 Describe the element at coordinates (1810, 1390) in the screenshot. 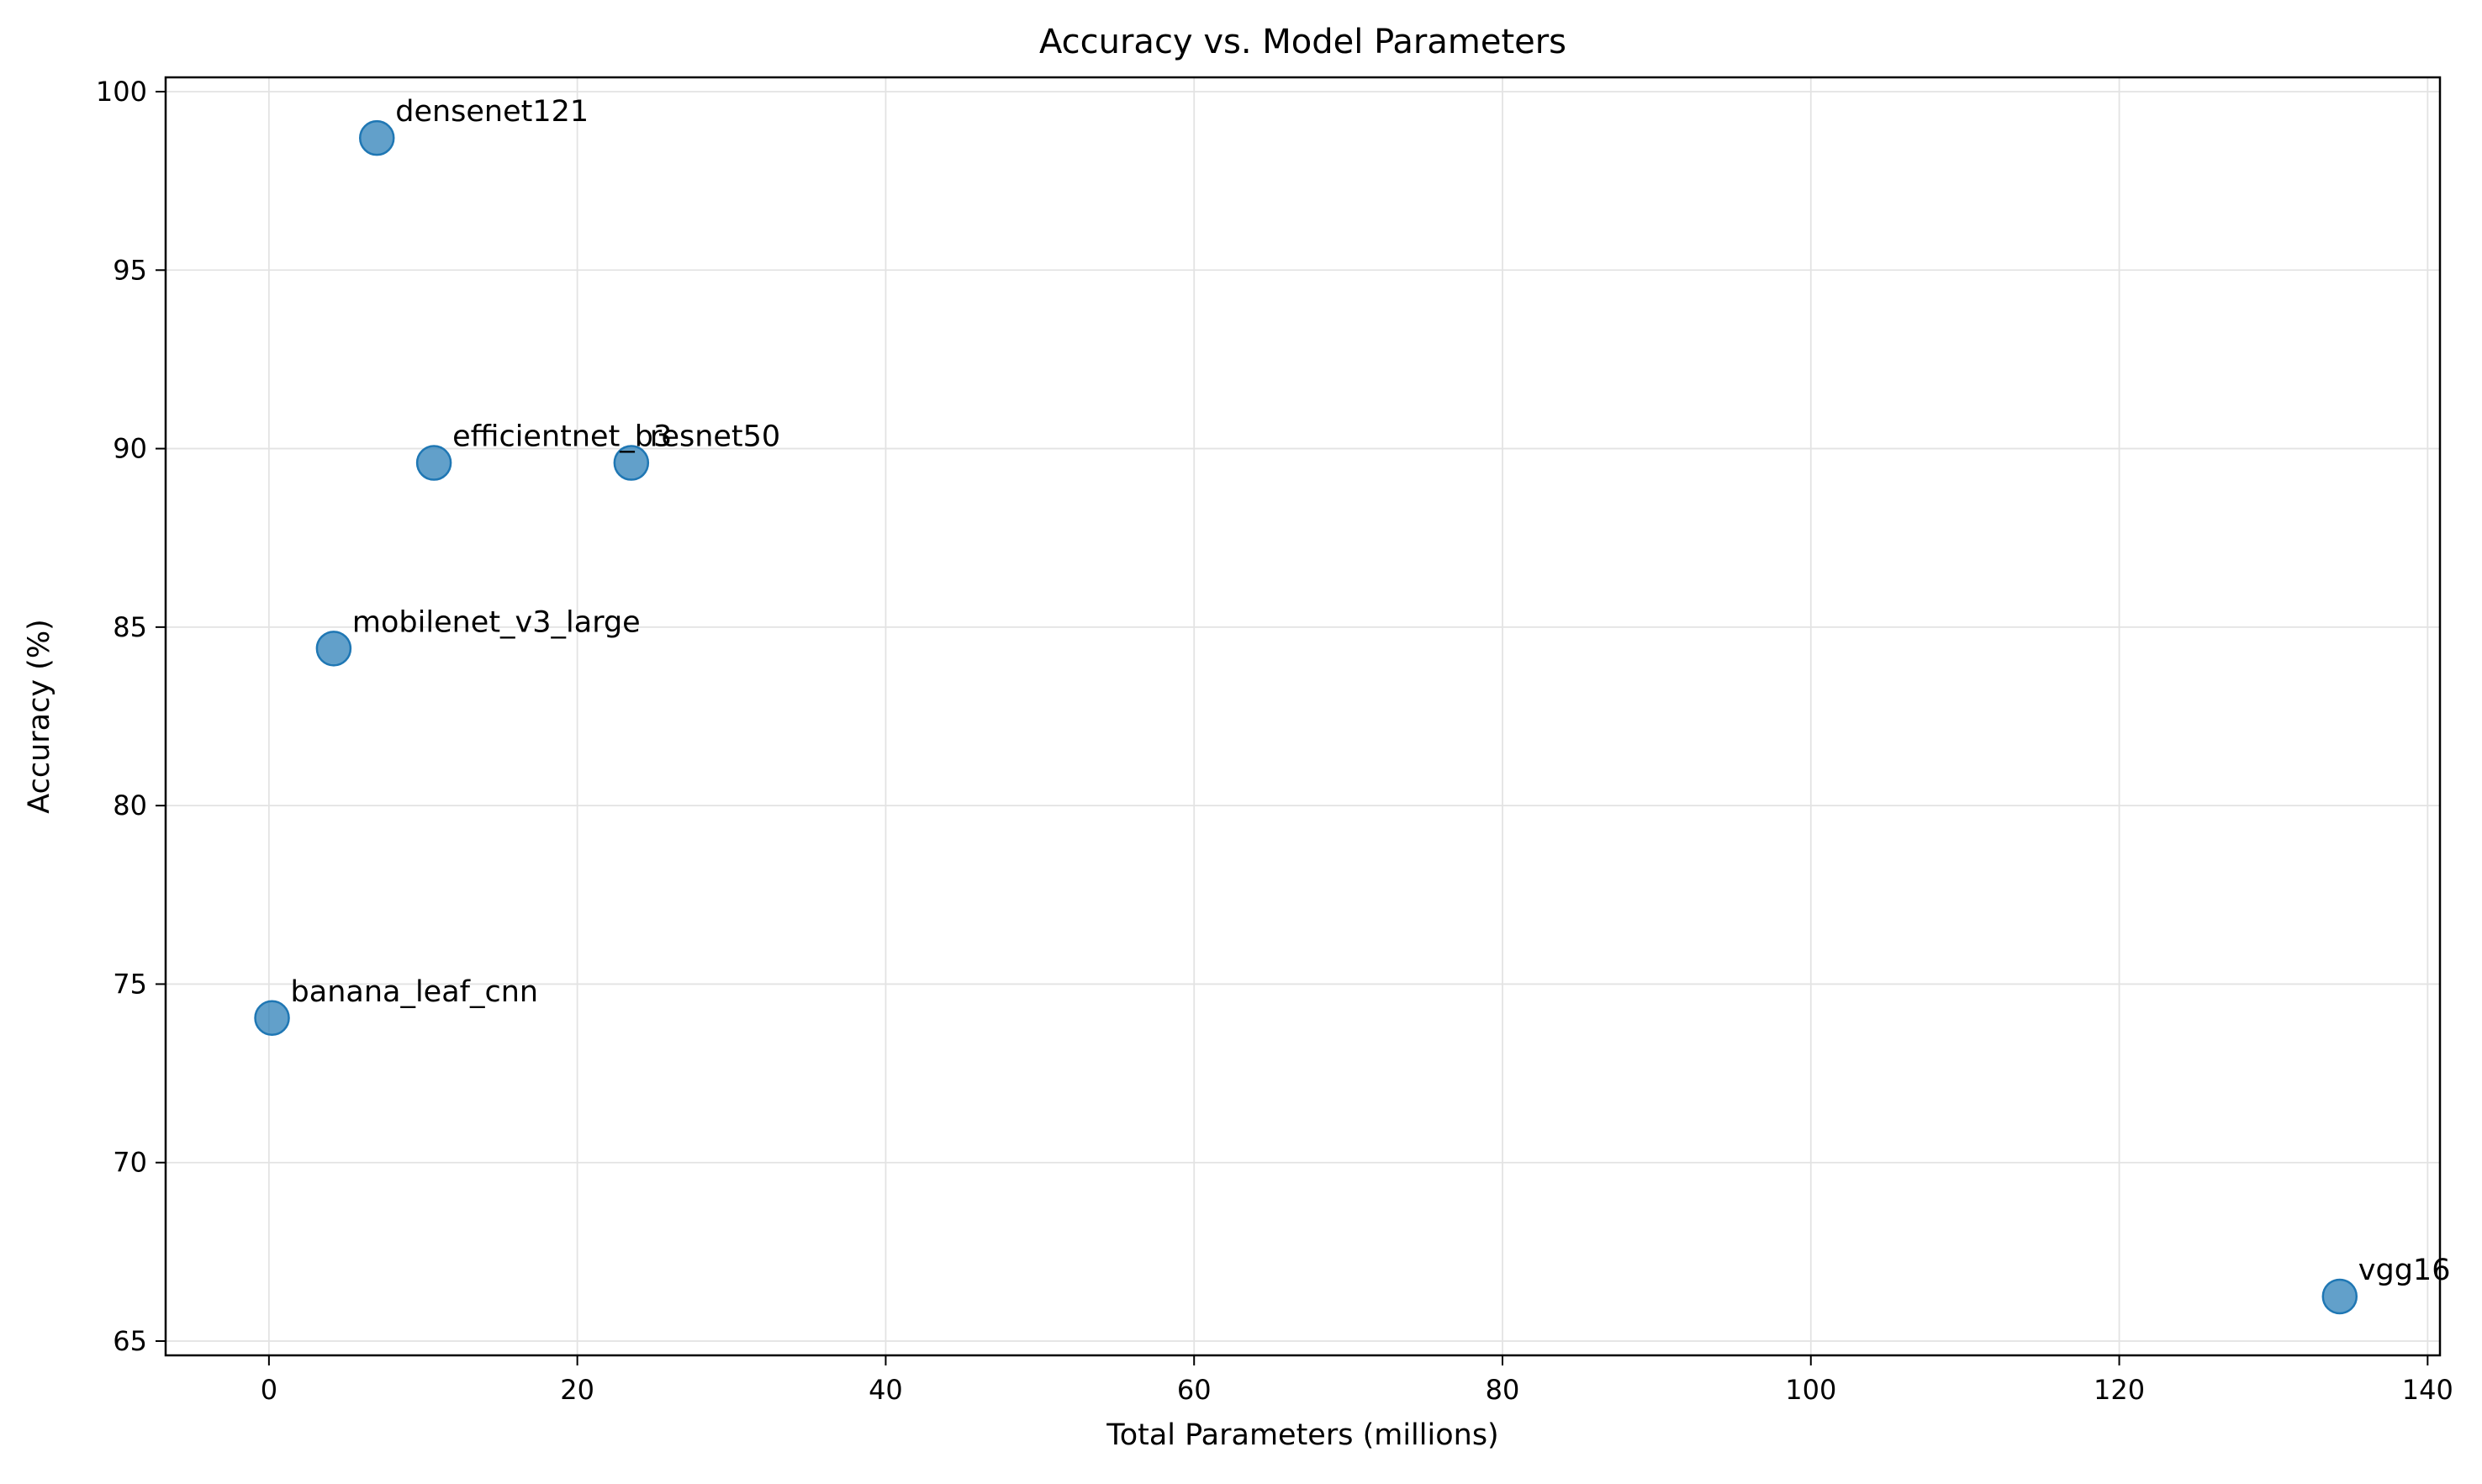

I see `x-tick-label: 100` at that location.